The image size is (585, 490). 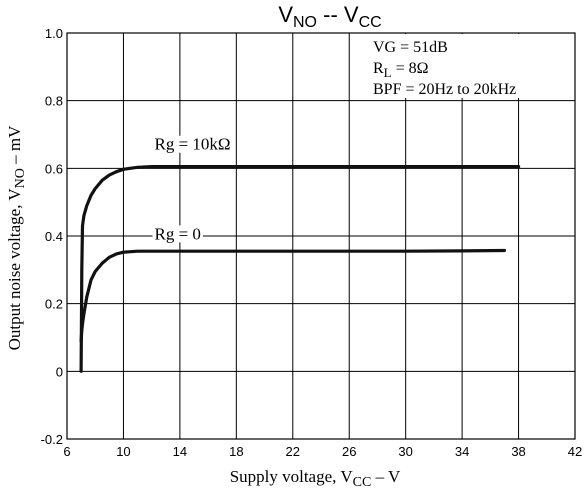 I want to click on x-tick-label: 30, so click(x=405, y=451).